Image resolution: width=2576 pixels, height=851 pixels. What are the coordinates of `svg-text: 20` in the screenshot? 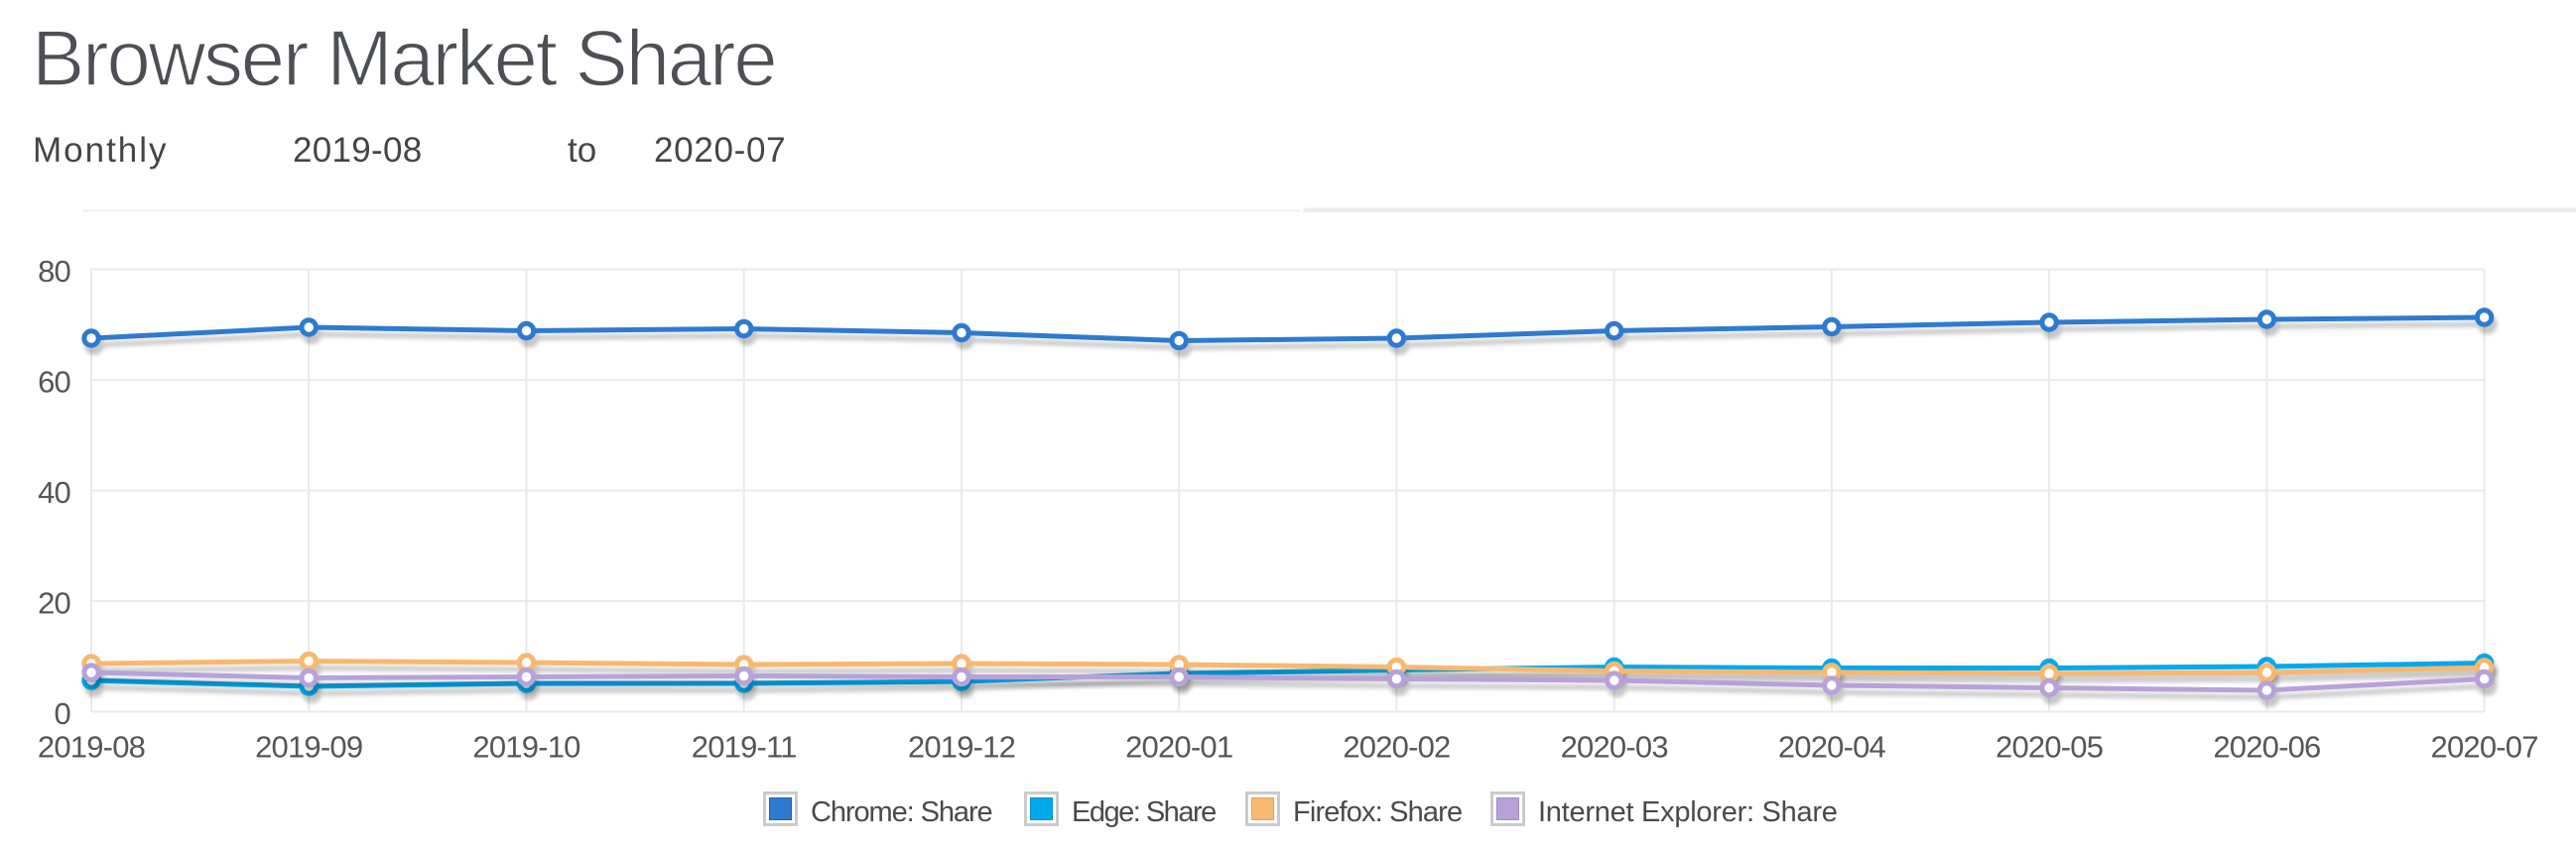 It's located at (54, 603).